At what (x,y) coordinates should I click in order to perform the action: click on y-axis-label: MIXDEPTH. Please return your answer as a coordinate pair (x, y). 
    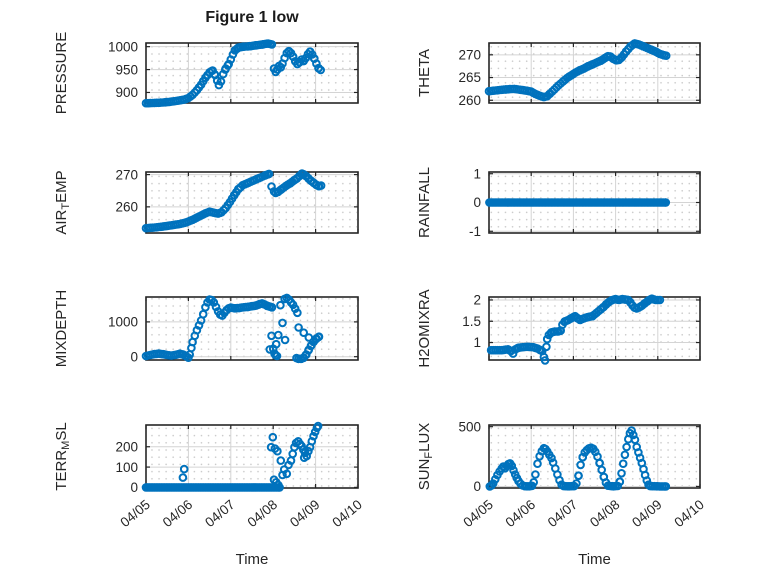
    Looking at the image, I should click on (61, 329).